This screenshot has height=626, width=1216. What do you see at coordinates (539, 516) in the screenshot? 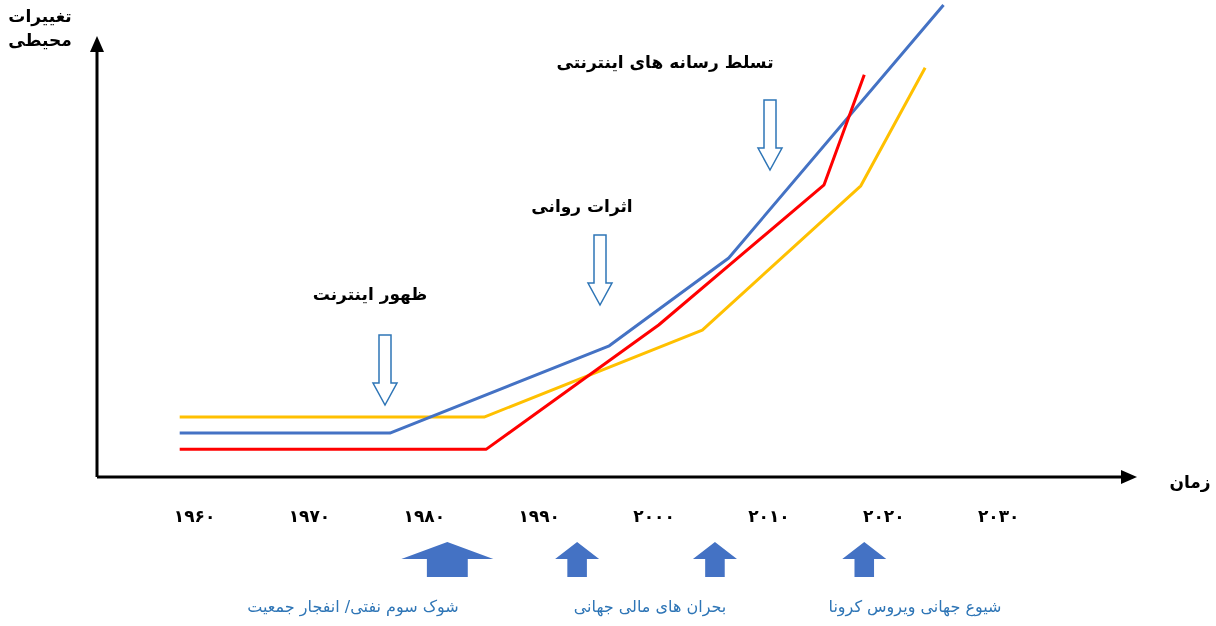
I see `x-tick-label: ۱۹۹۰` at bounding box center [539, 516].